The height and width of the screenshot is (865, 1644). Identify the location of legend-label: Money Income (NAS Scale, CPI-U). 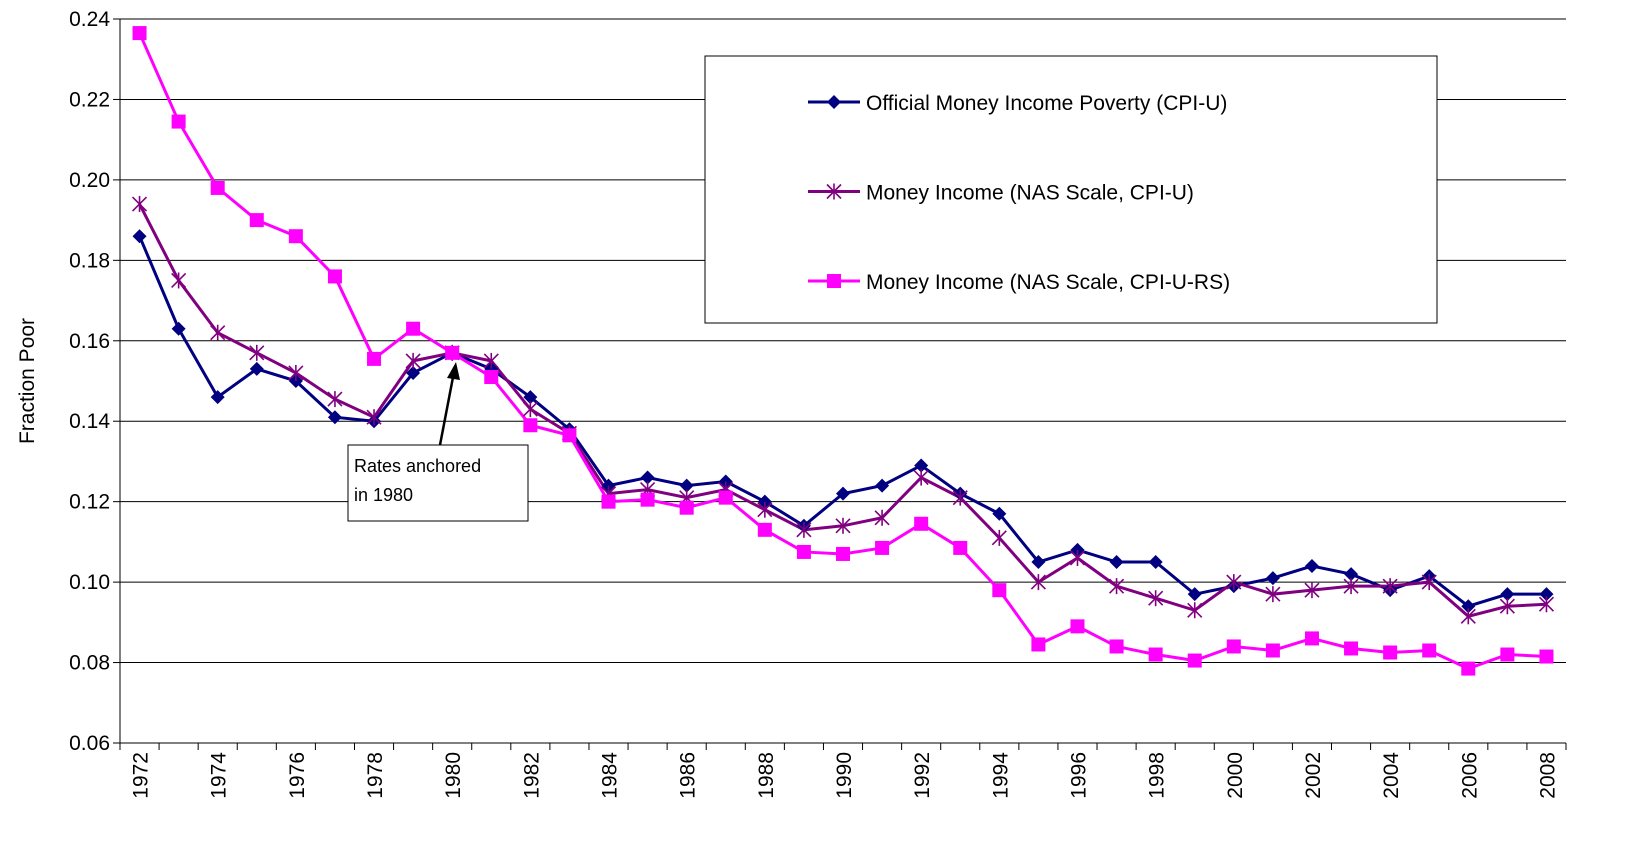
(1030, 193).